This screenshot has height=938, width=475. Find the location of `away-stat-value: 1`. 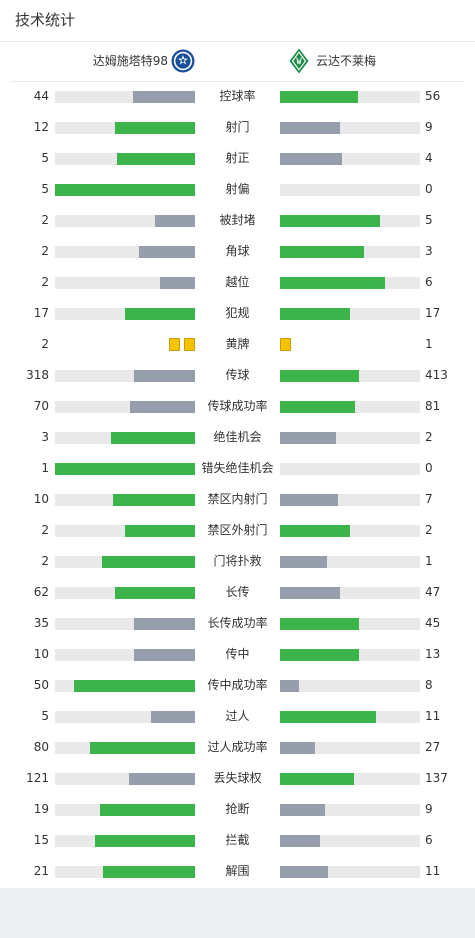

away-stat-value: 1 is located at coordinates (429, 344).